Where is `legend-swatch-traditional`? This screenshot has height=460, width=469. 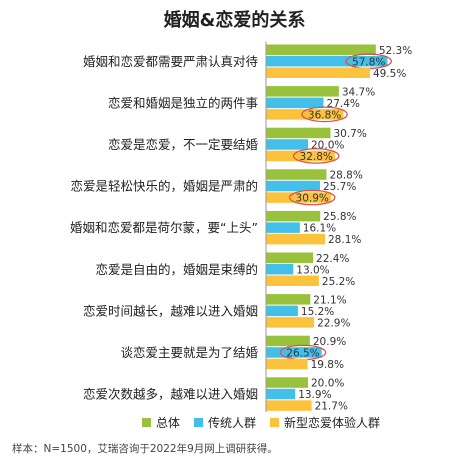 legend-swatch-traditional is located at coordinates (199, 422).